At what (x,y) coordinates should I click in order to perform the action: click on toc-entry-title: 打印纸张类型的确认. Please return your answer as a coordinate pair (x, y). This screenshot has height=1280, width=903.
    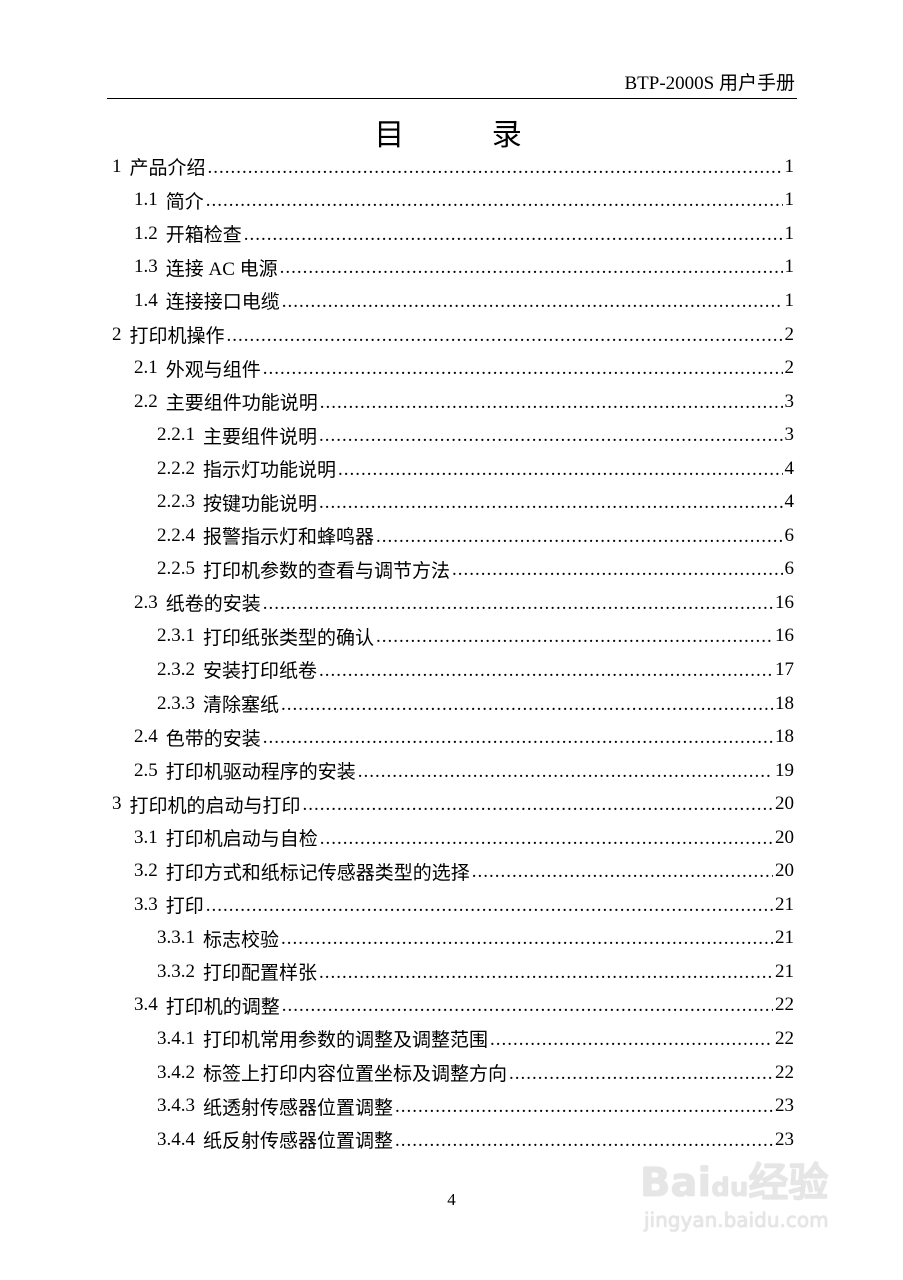
    Looking at the image, I should click on (289, 638).